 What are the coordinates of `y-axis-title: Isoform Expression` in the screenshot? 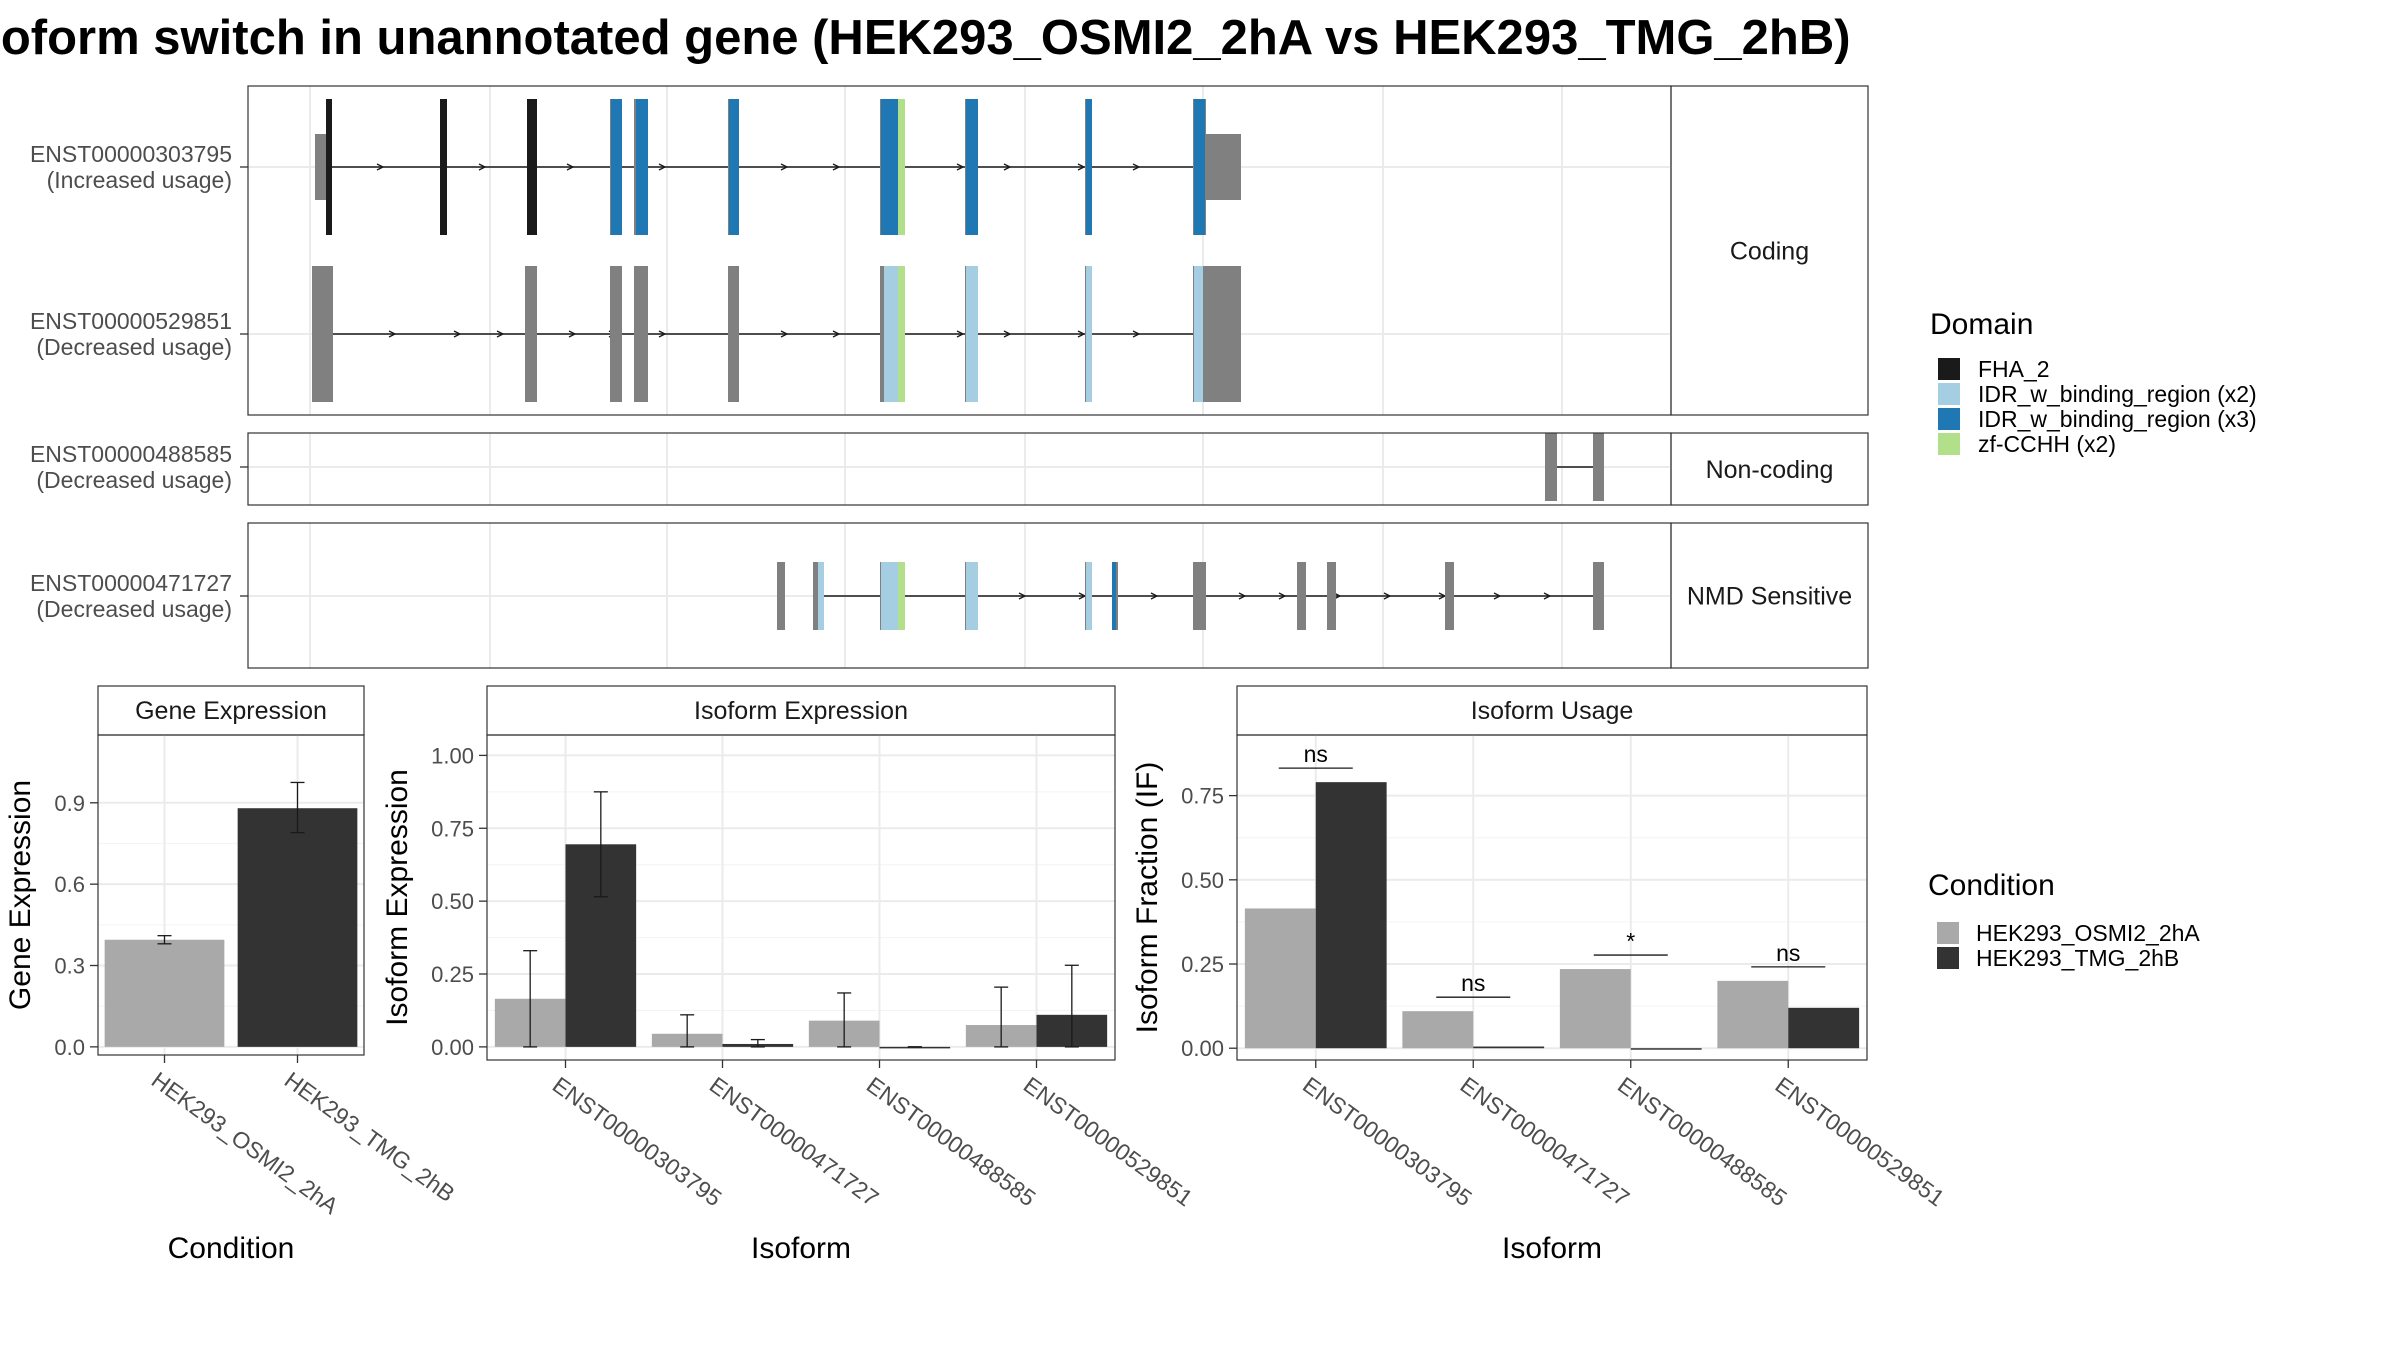 It's located at (397, 897).